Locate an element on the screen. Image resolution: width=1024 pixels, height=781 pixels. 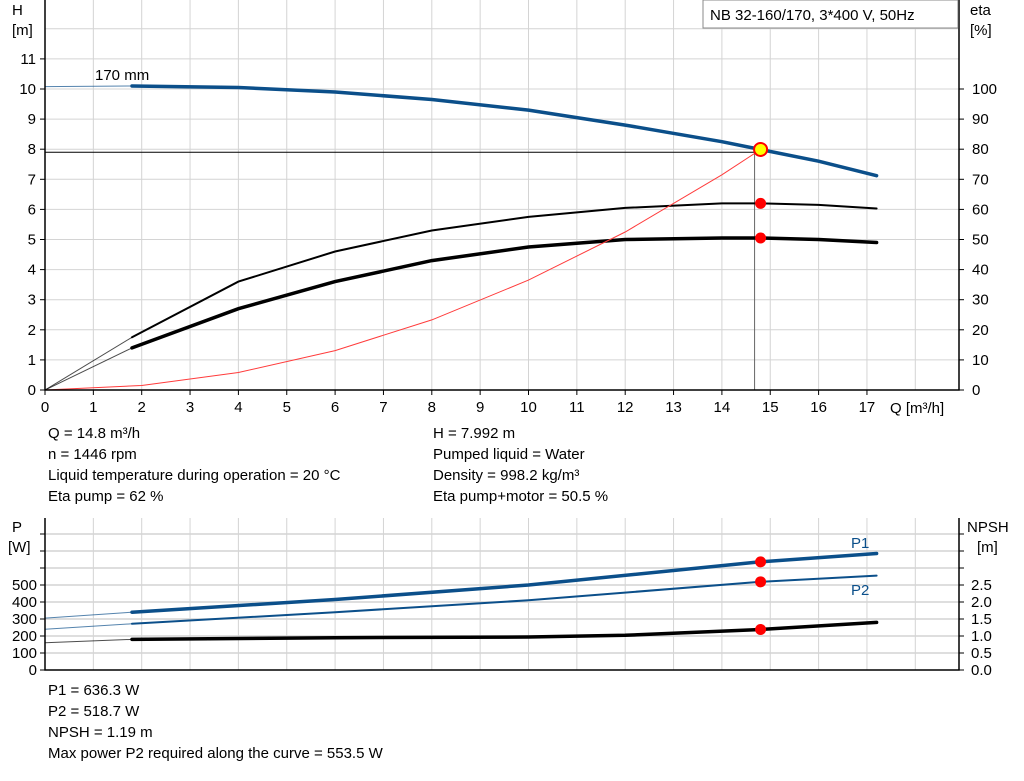
npsh-axis-unit: [m] is located at coordinates (987, 547).